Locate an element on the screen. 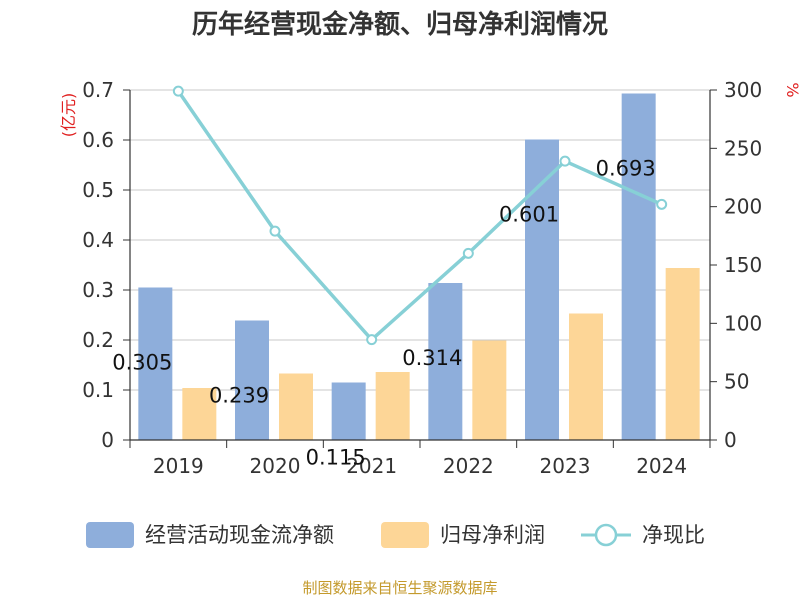 The width and height of the screenshot is (800, 600). y-right-tick-label: 300 is located at coordinates (743, 90).